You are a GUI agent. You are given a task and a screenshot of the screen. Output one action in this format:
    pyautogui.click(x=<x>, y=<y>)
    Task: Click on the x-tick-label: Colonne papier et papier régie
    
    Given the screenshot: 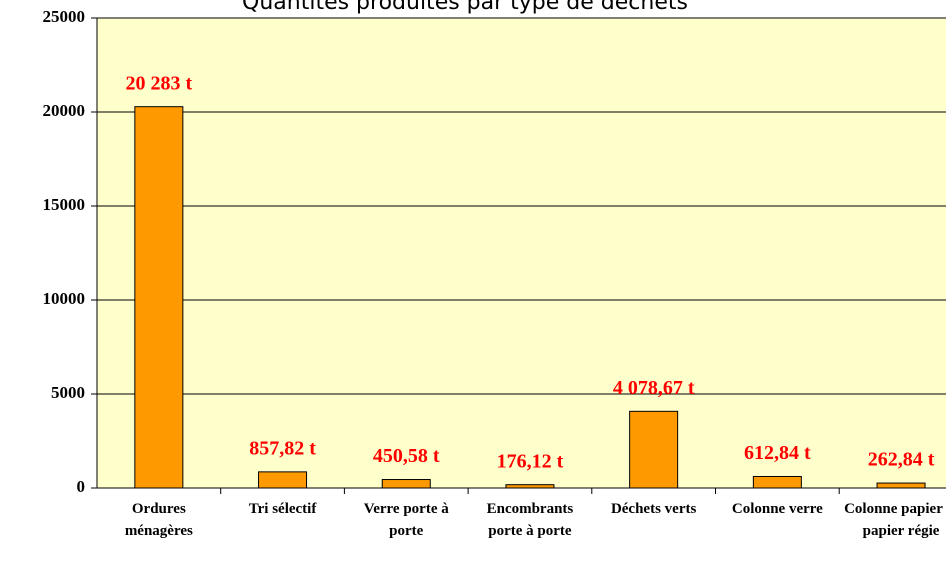 What is the action you would take?
    pyautogui.click(x=895, y=520)
    